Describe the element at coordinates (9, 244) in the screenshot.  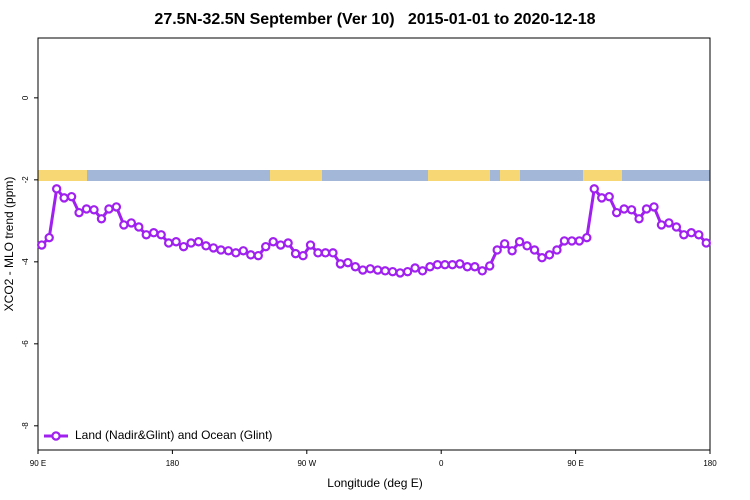
I see `y-axis-label: XCO2 - MLO trend (ppm)` at that location.